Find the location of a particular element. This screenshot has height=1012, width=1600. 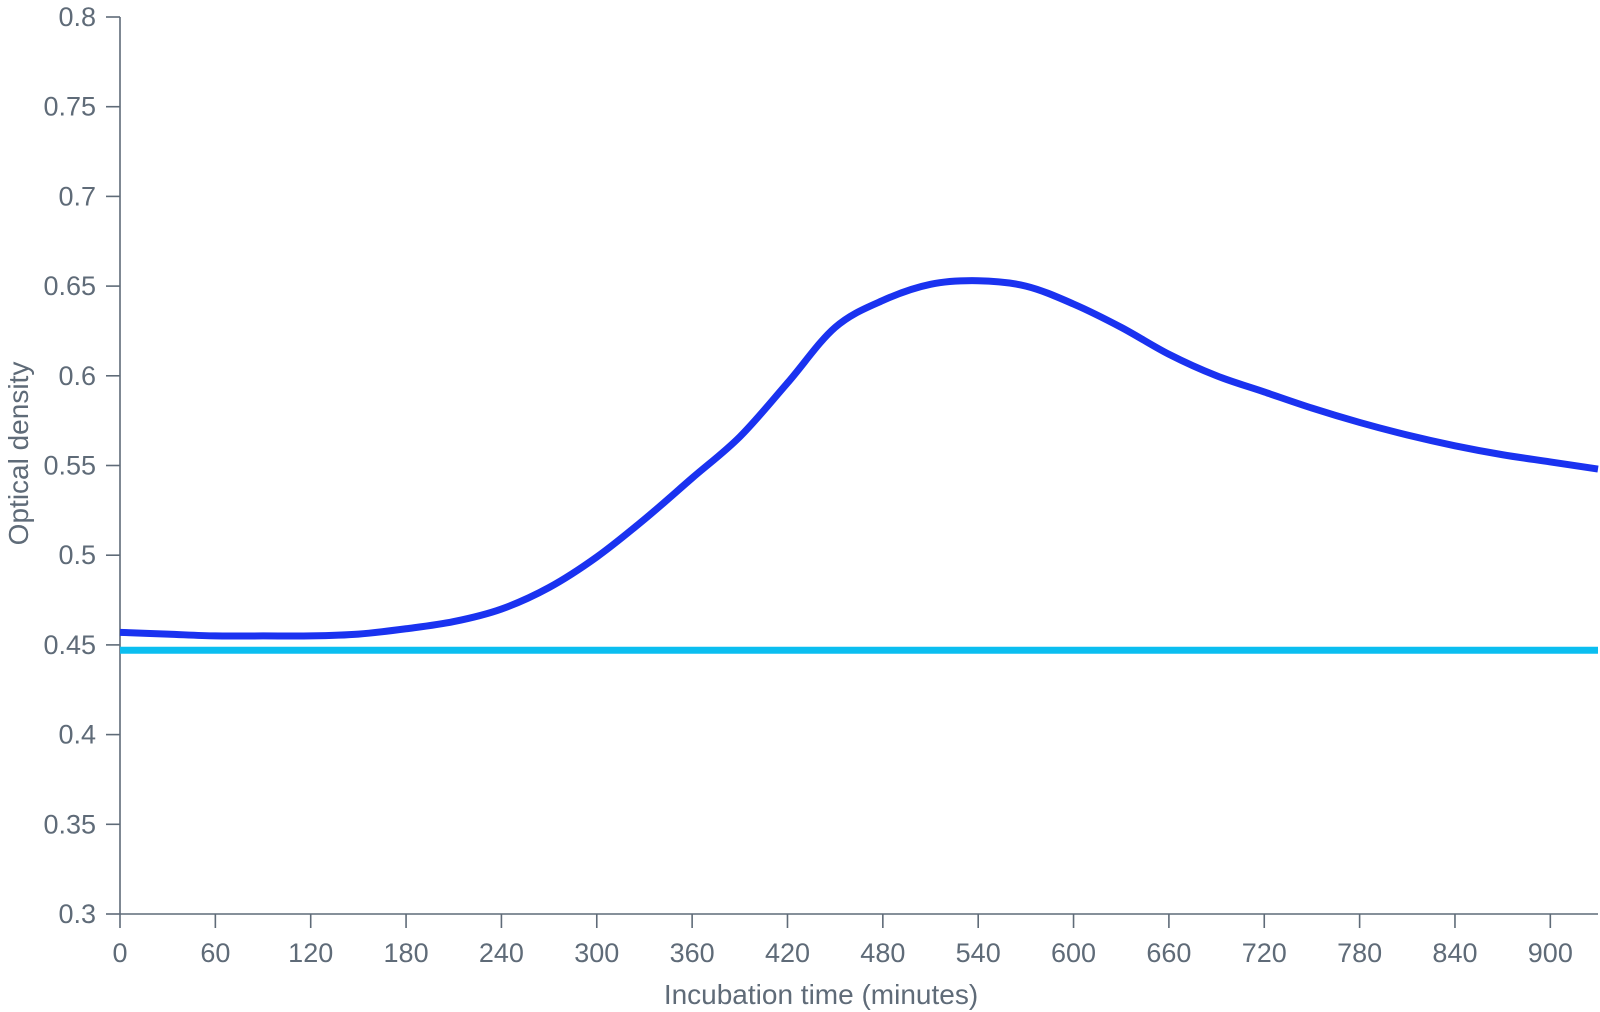

y-axis-title: Optical density is located at coordinates (18, 454).